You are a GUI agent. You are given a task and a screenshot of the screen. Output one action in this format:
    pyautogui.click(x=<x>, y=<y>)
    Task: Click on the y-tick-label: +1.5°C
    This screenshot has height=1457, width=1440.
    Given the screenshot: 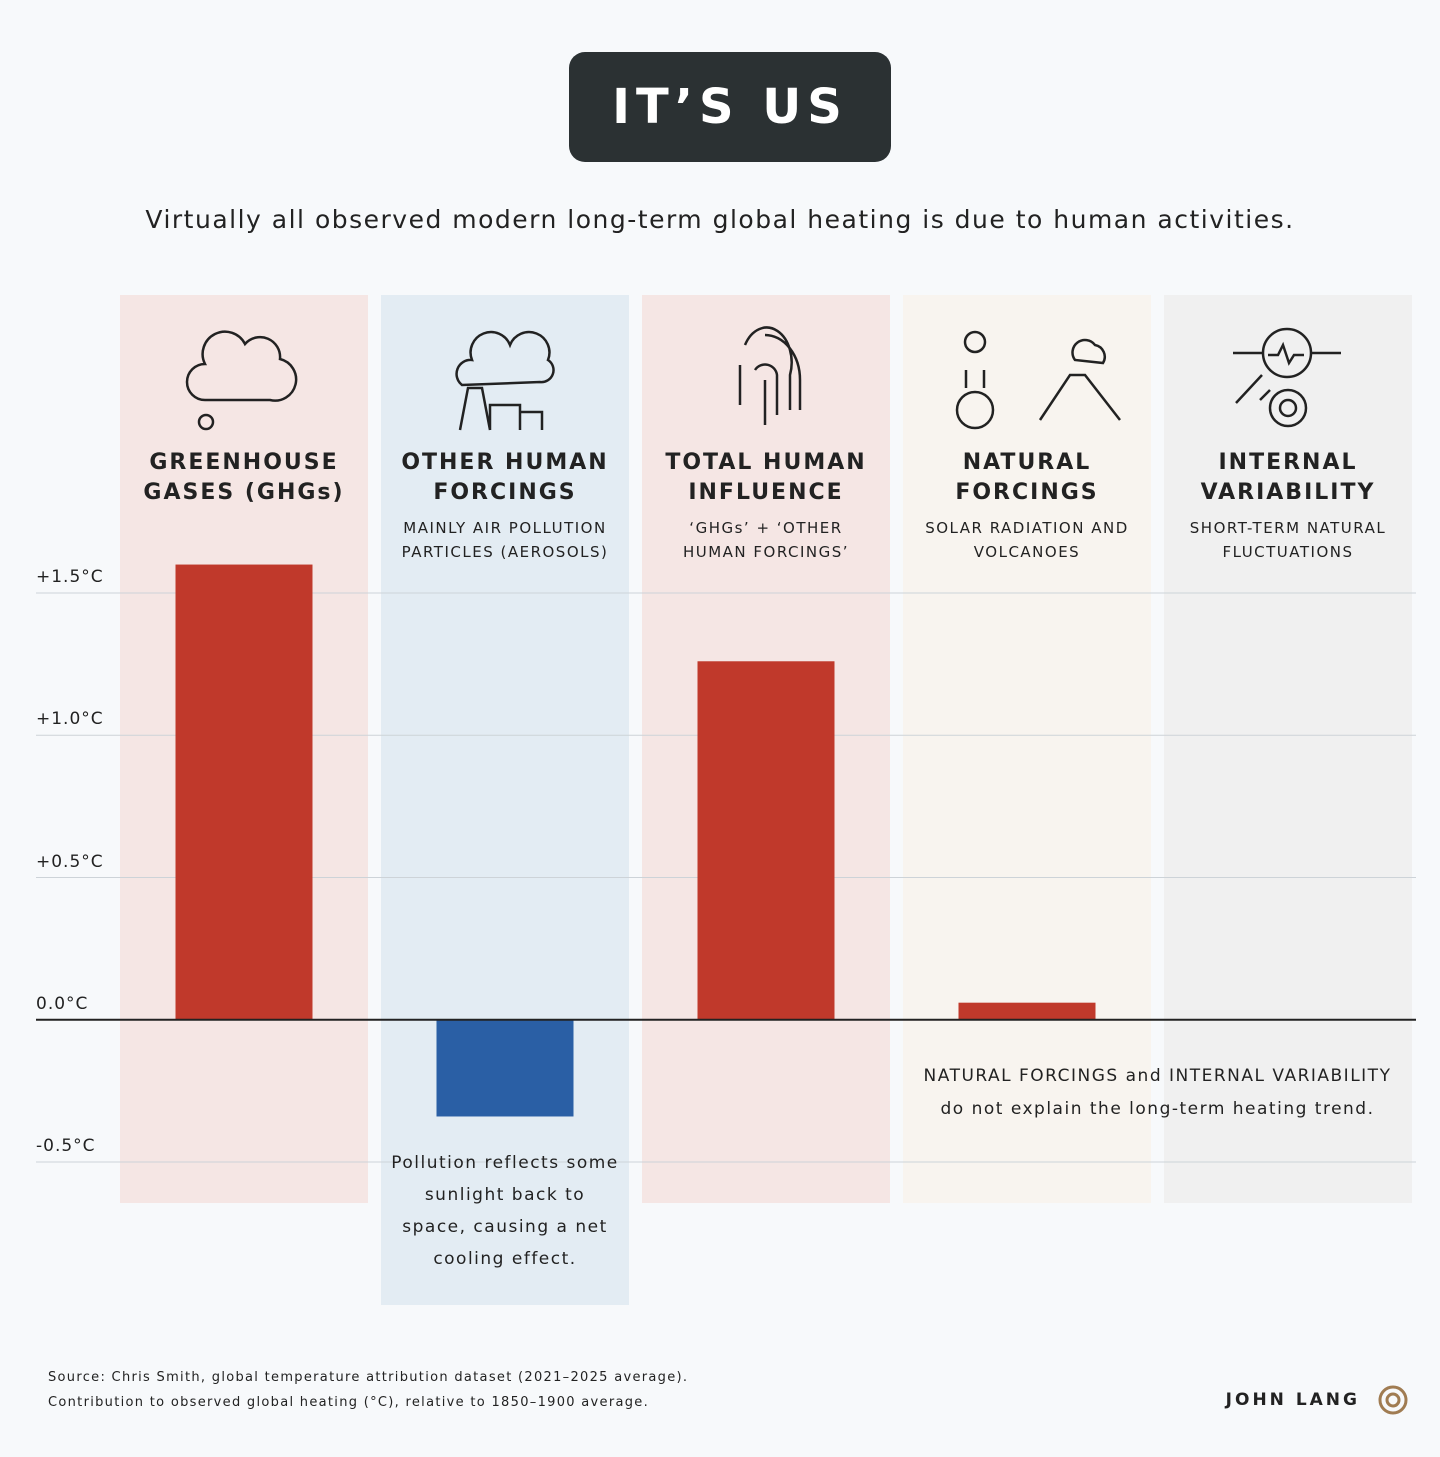 What is the action you would take?
    pyautogui.click(x=70, y=577)
    